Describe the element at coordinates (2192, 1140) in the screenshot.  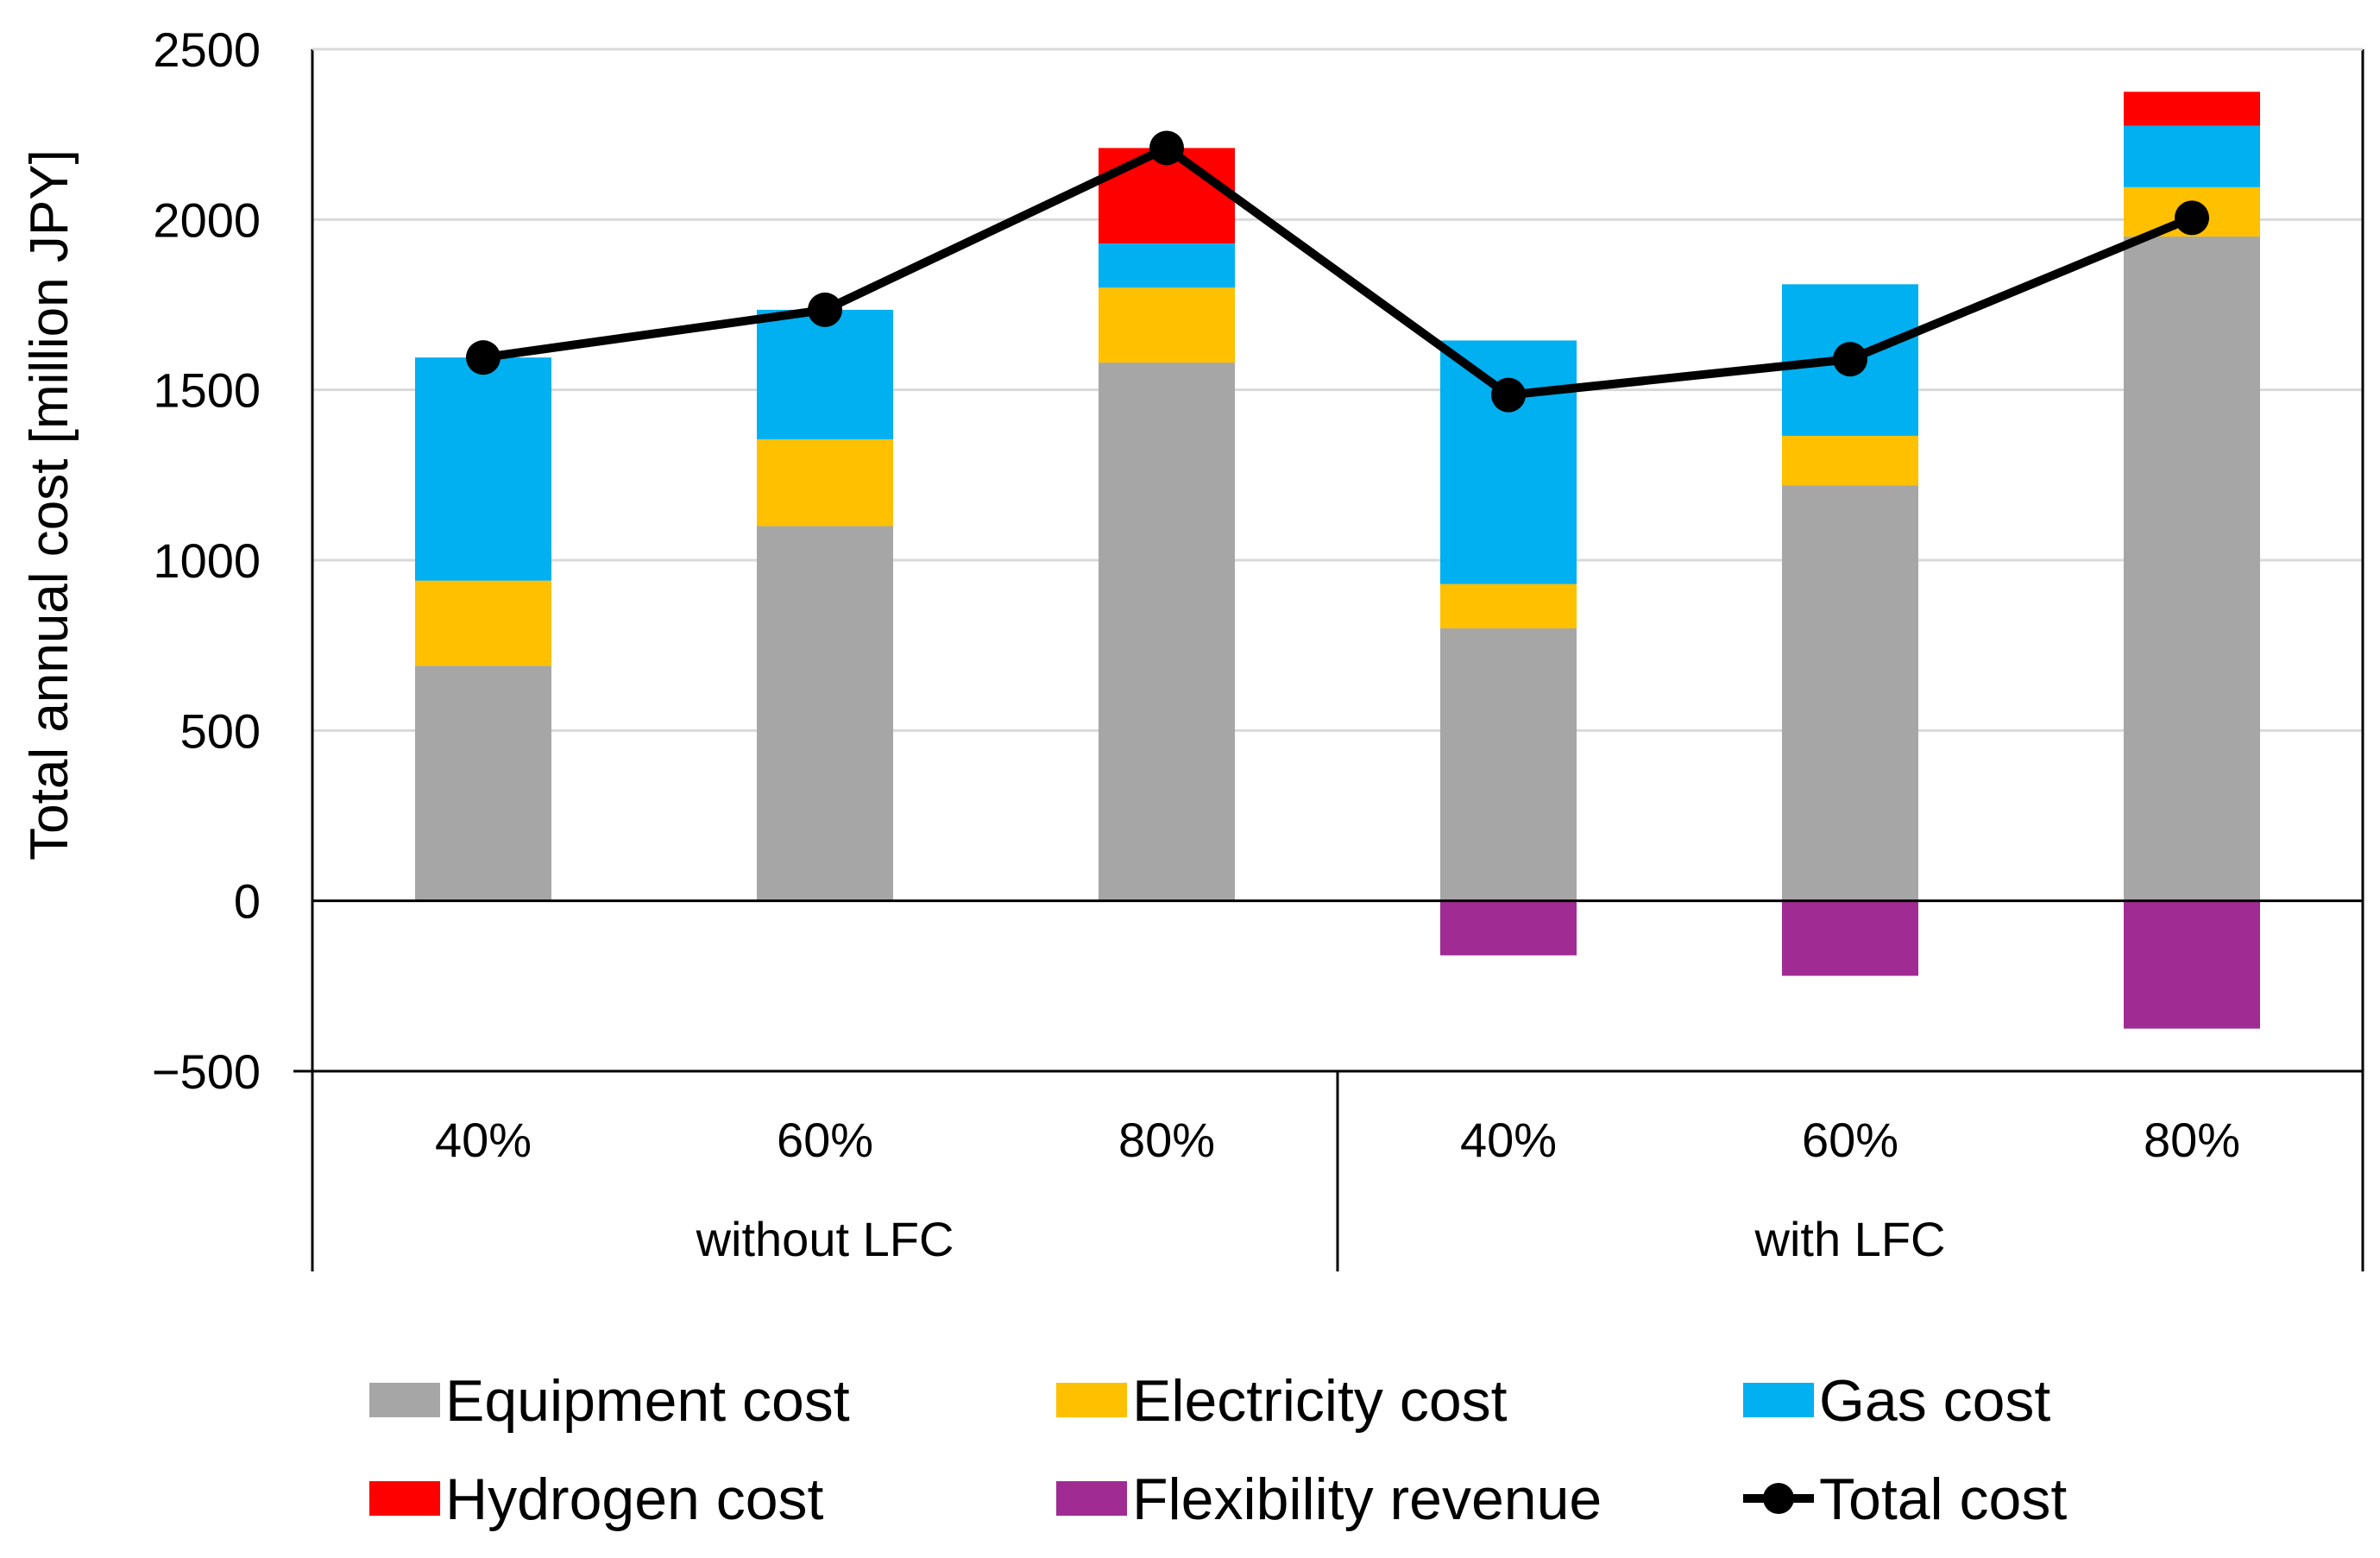
I see `x-tick-label-6: 80%` at that location.